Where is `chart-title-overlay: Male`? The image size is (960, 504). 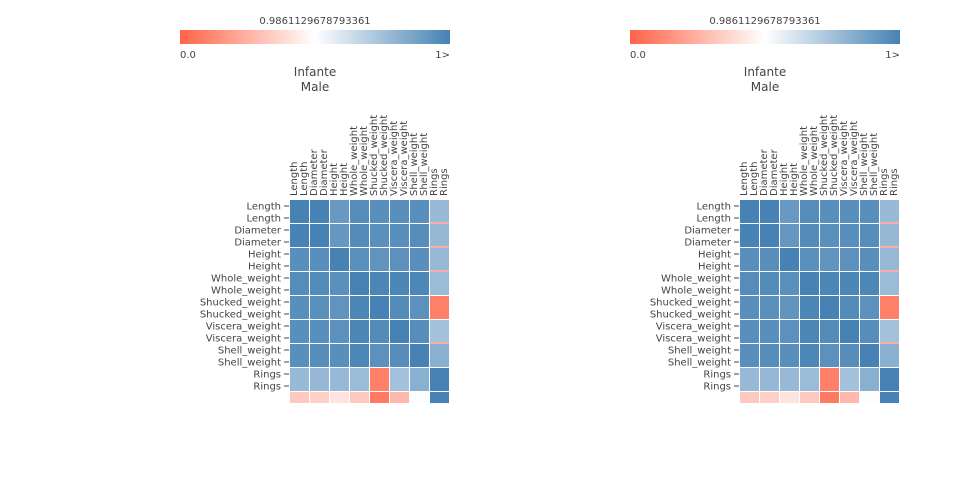
chart-title-overlay: Male is located at coordinates (765, 87).